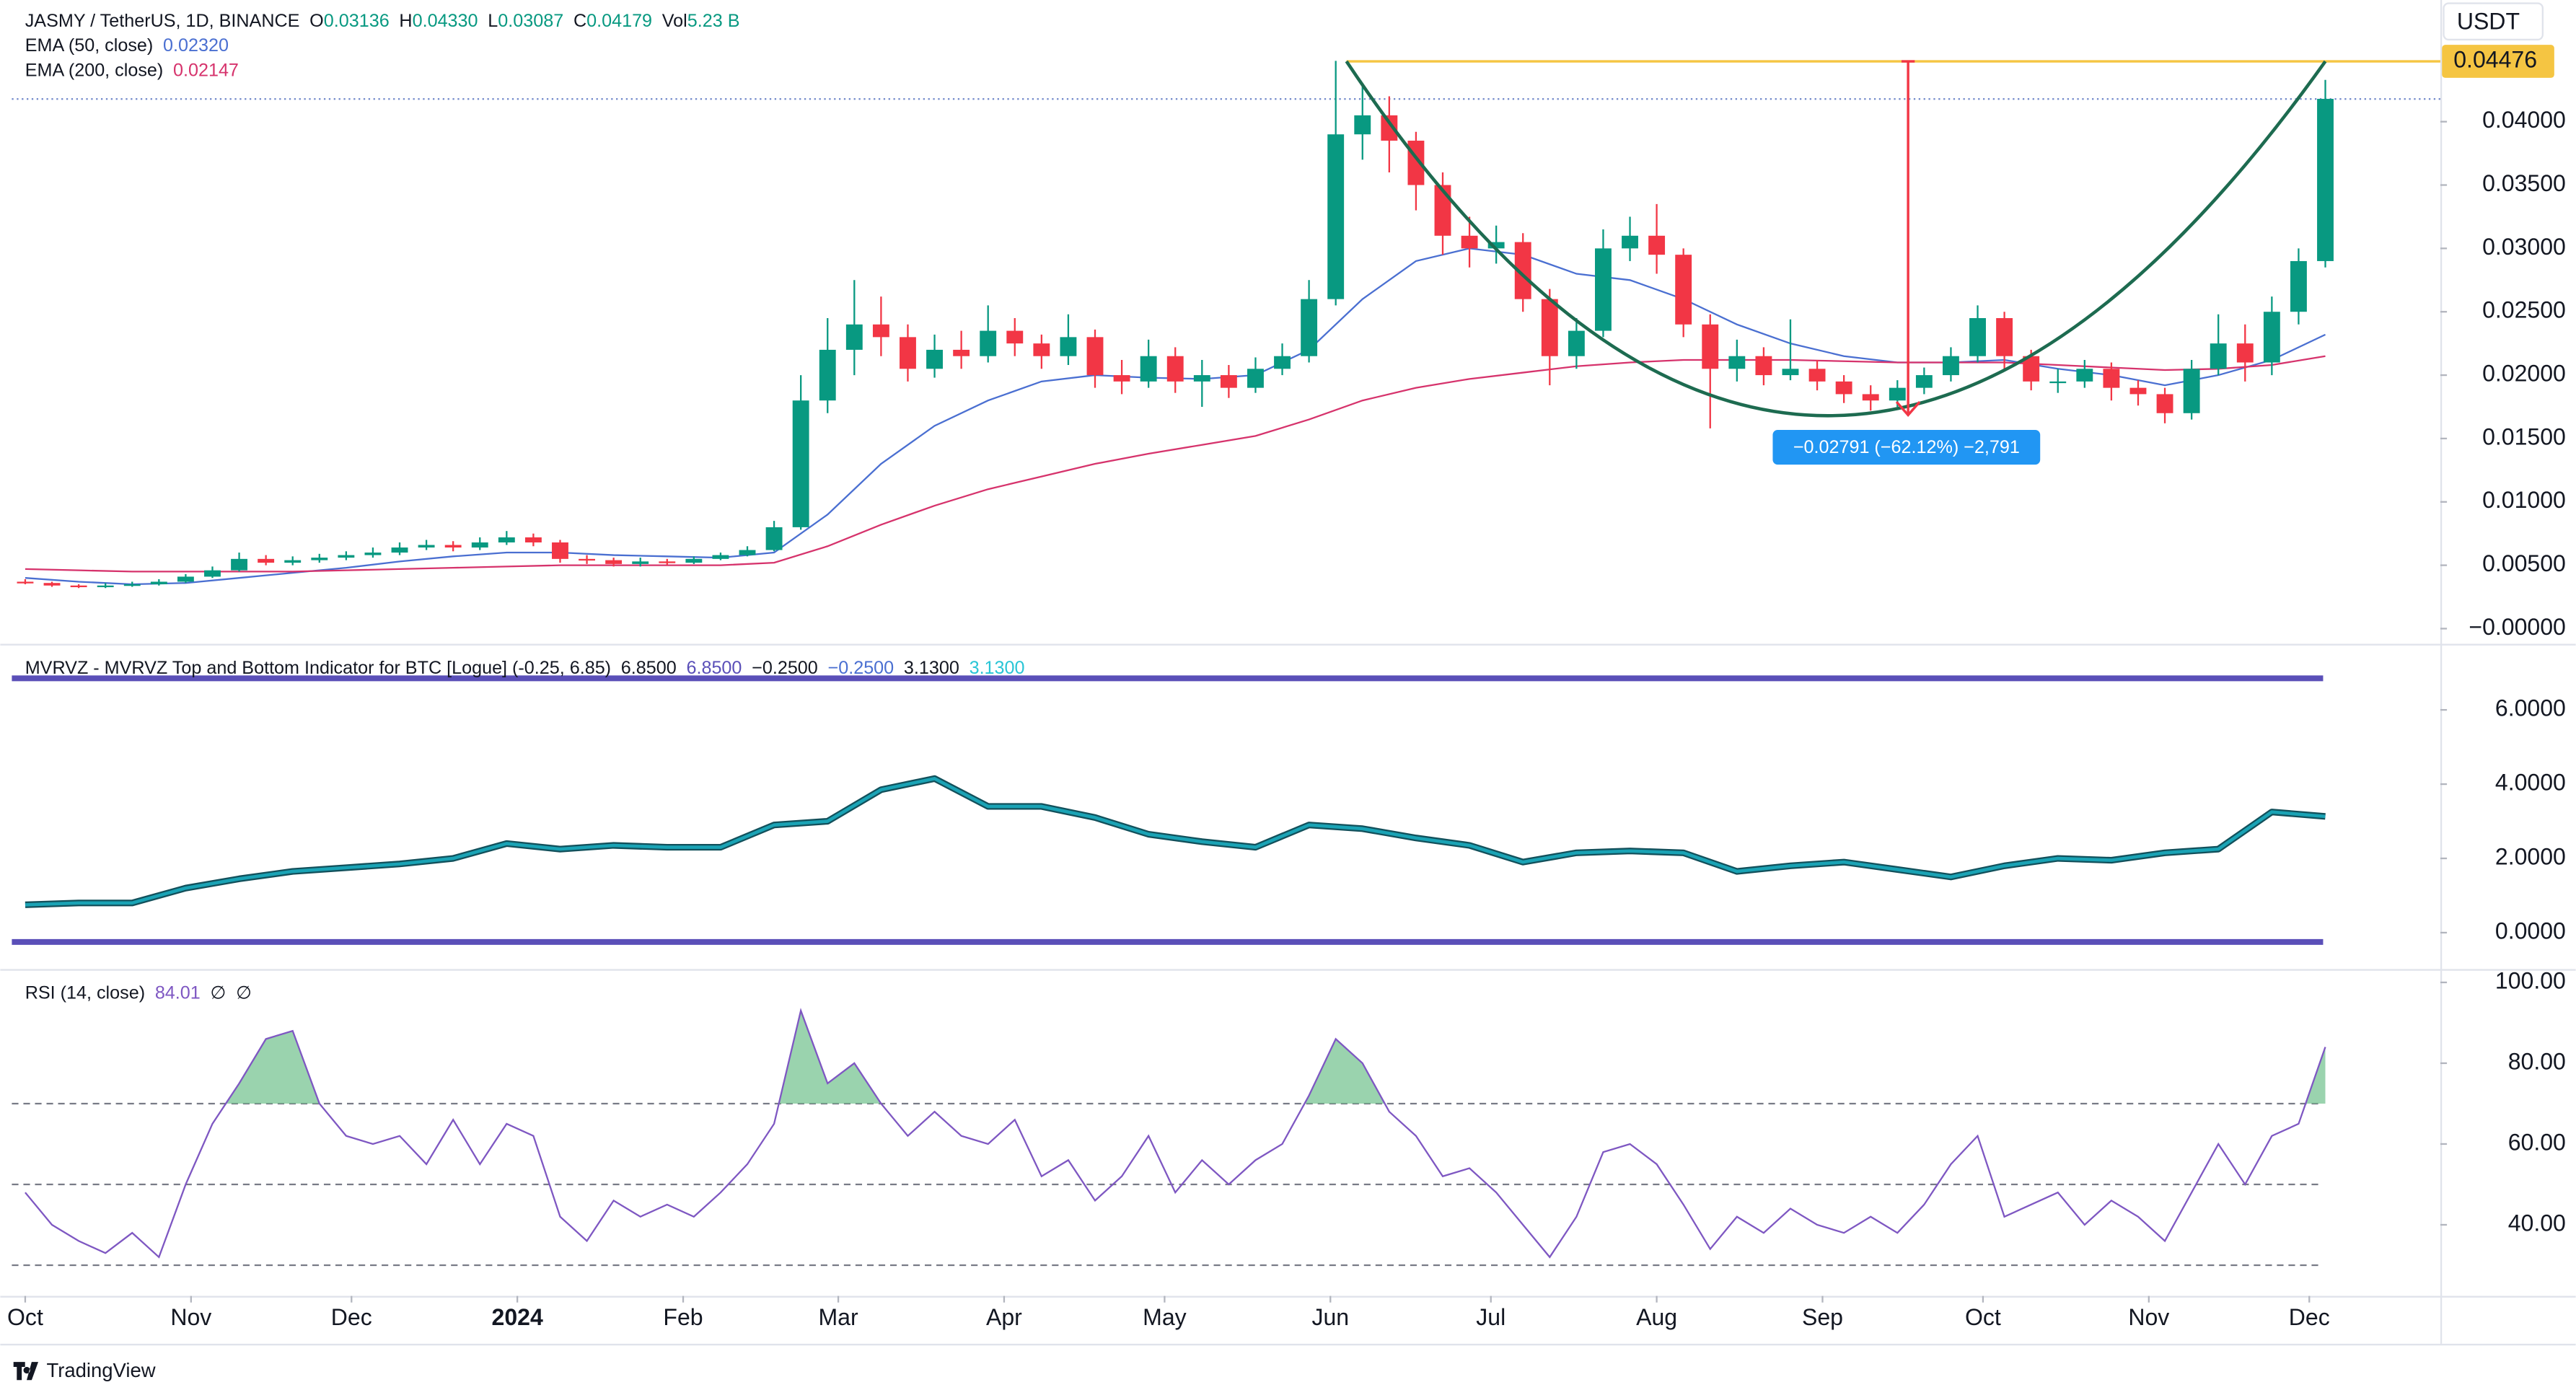 Image resolution: width=2576 pixels, height=1390 pixels. Describe the element at coordinates (2524, 183) in the screenshot. I see `y-tick-label: 0.03500` at that location.